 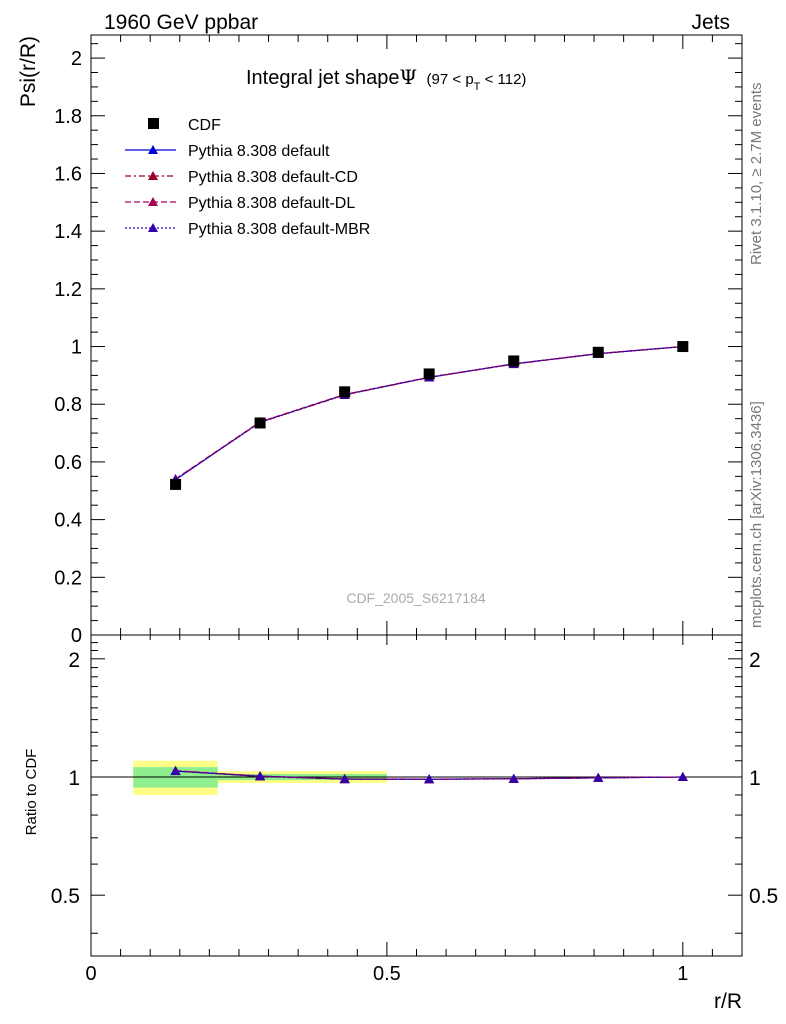 What do you see at coordinates (259, 151) in the screenshot?
I see `legend-label: Pythia 8.308 default` at bounding box center [259, 151].